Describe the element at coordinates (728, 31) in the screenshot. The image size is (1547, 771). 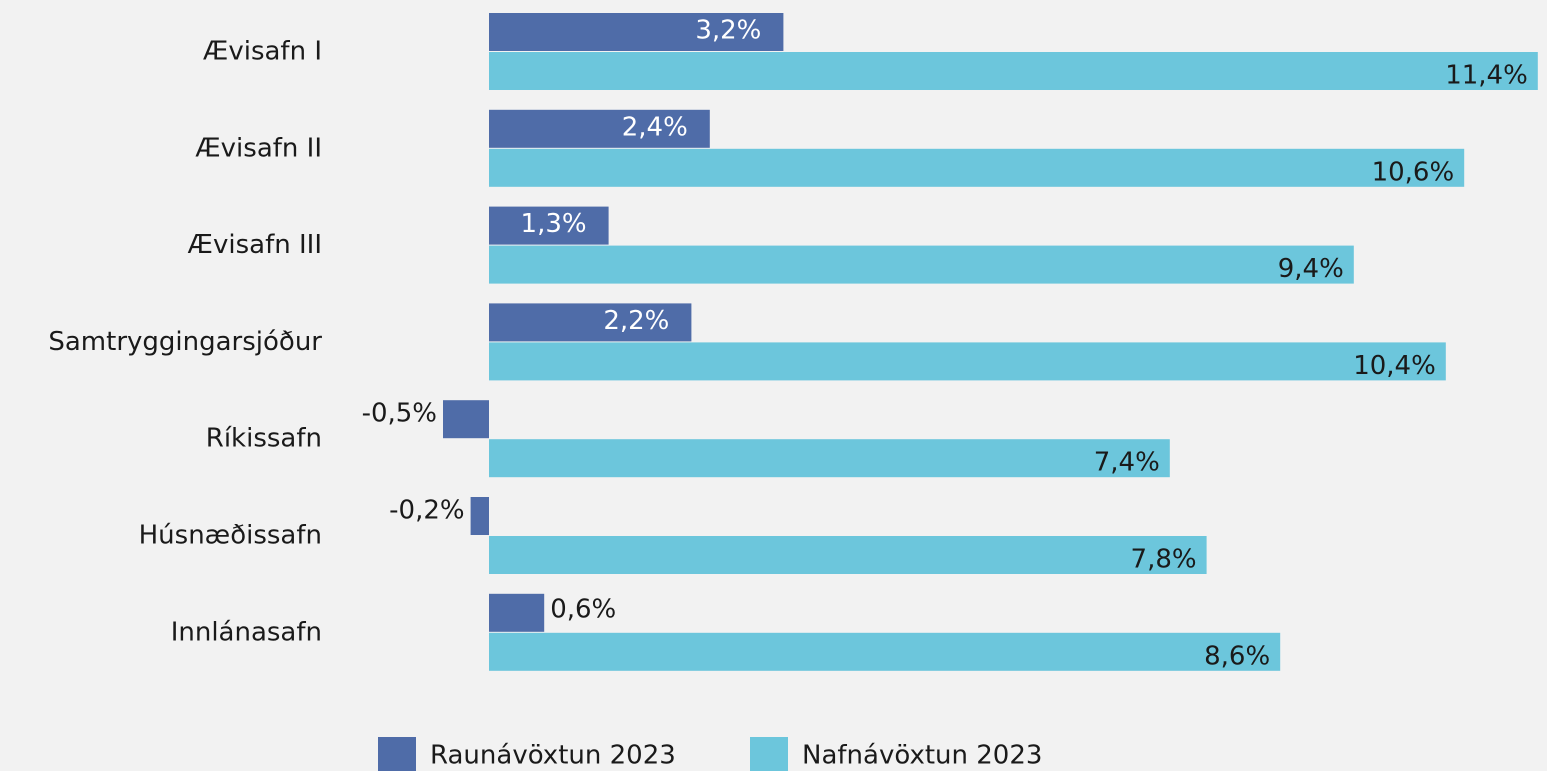
I see `data-label: 3,2%` at that location.